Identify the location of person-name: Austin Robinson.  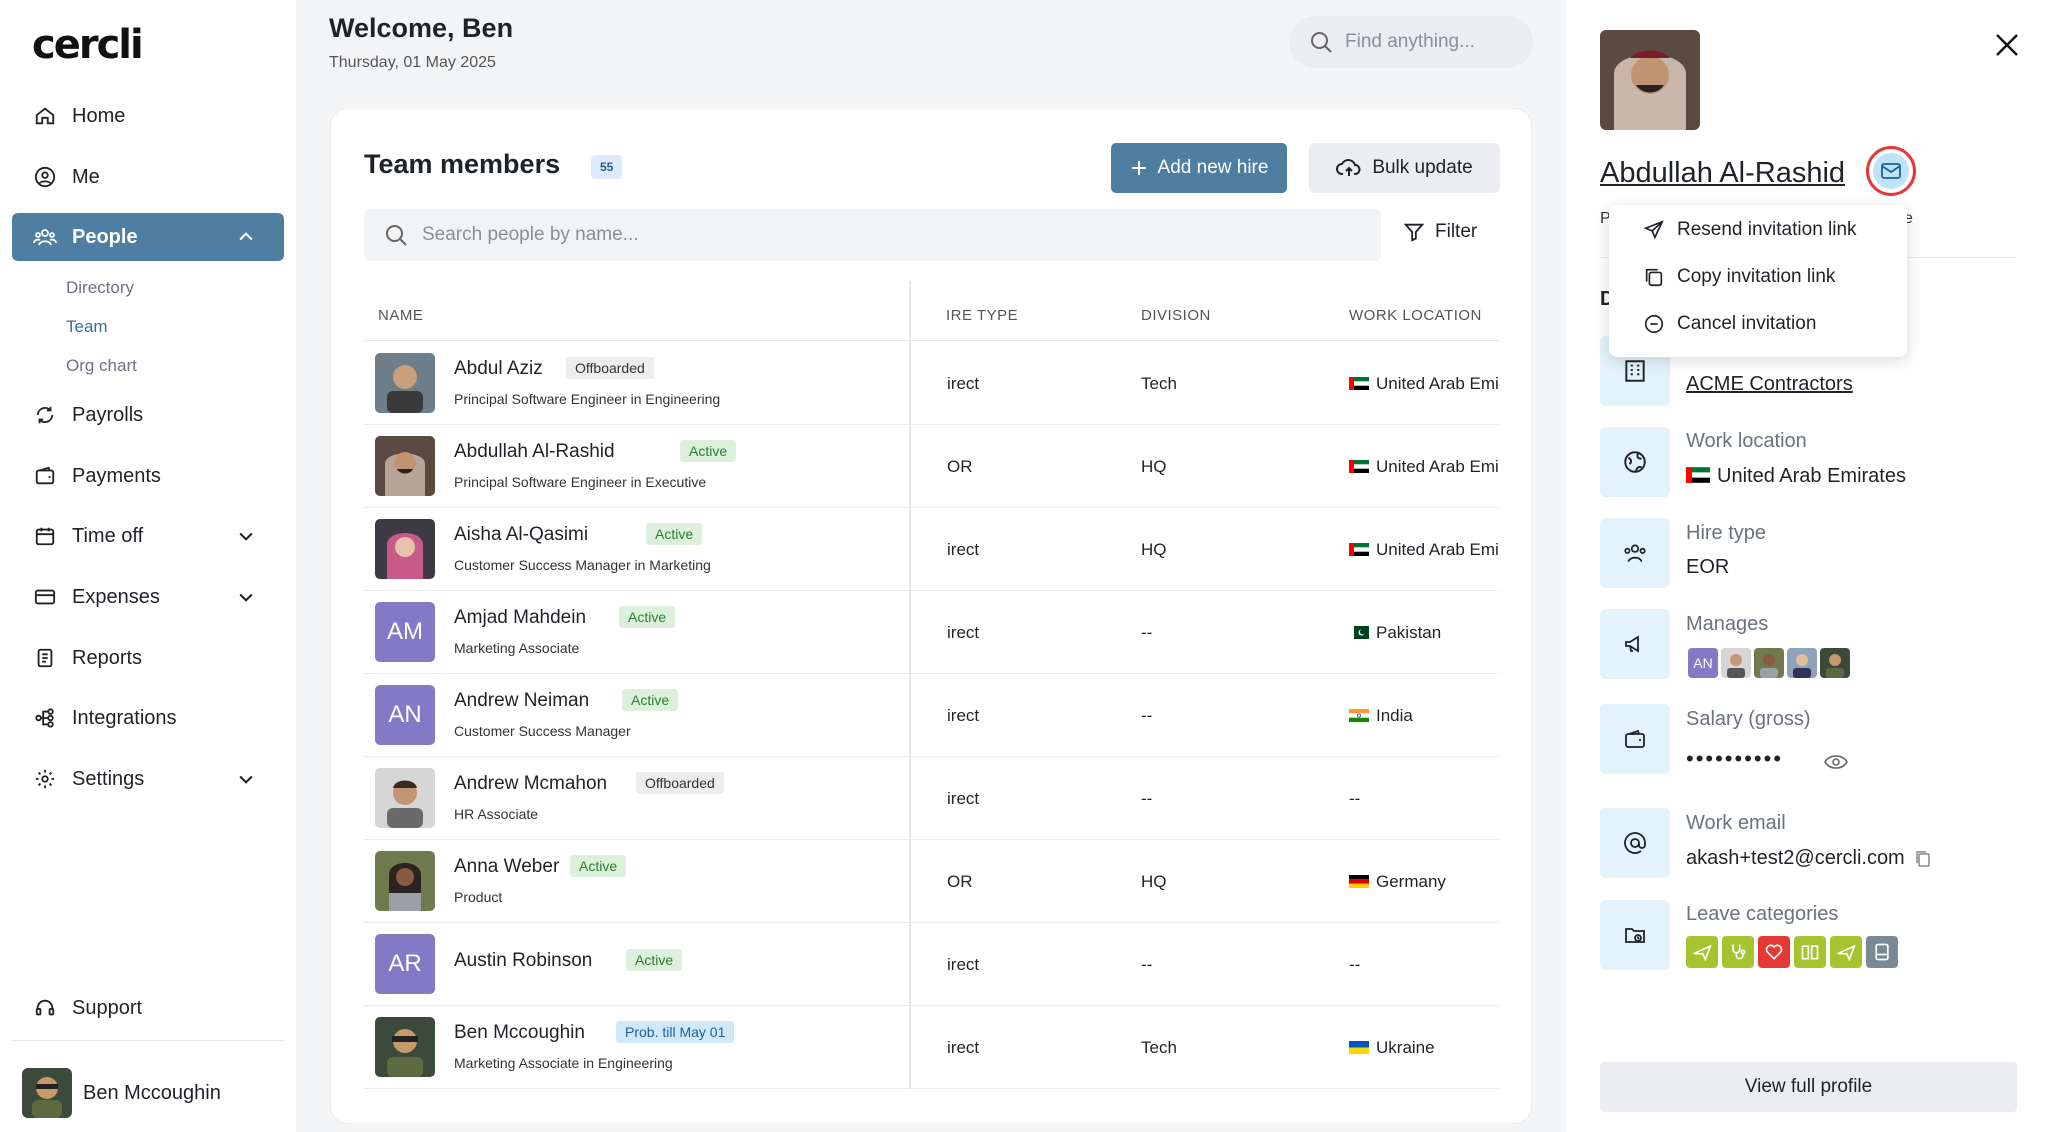
(523, 960).